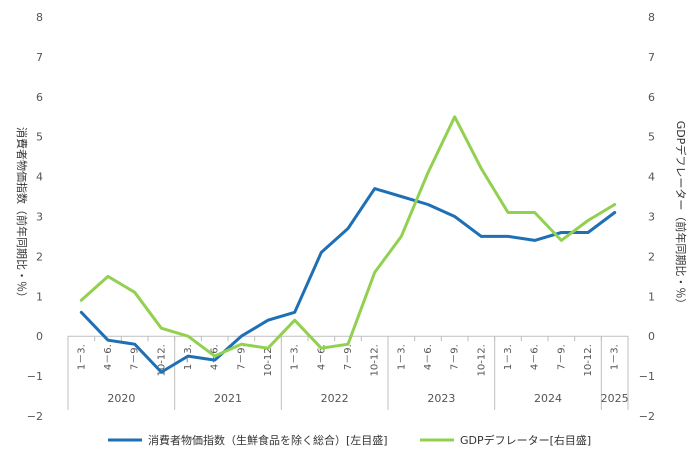 Image resolution: width=700 pixels, height=462 pixels. Describe the element at coordinates (548, 398) in the screenshot. I see `year-label: 2024` at that location.